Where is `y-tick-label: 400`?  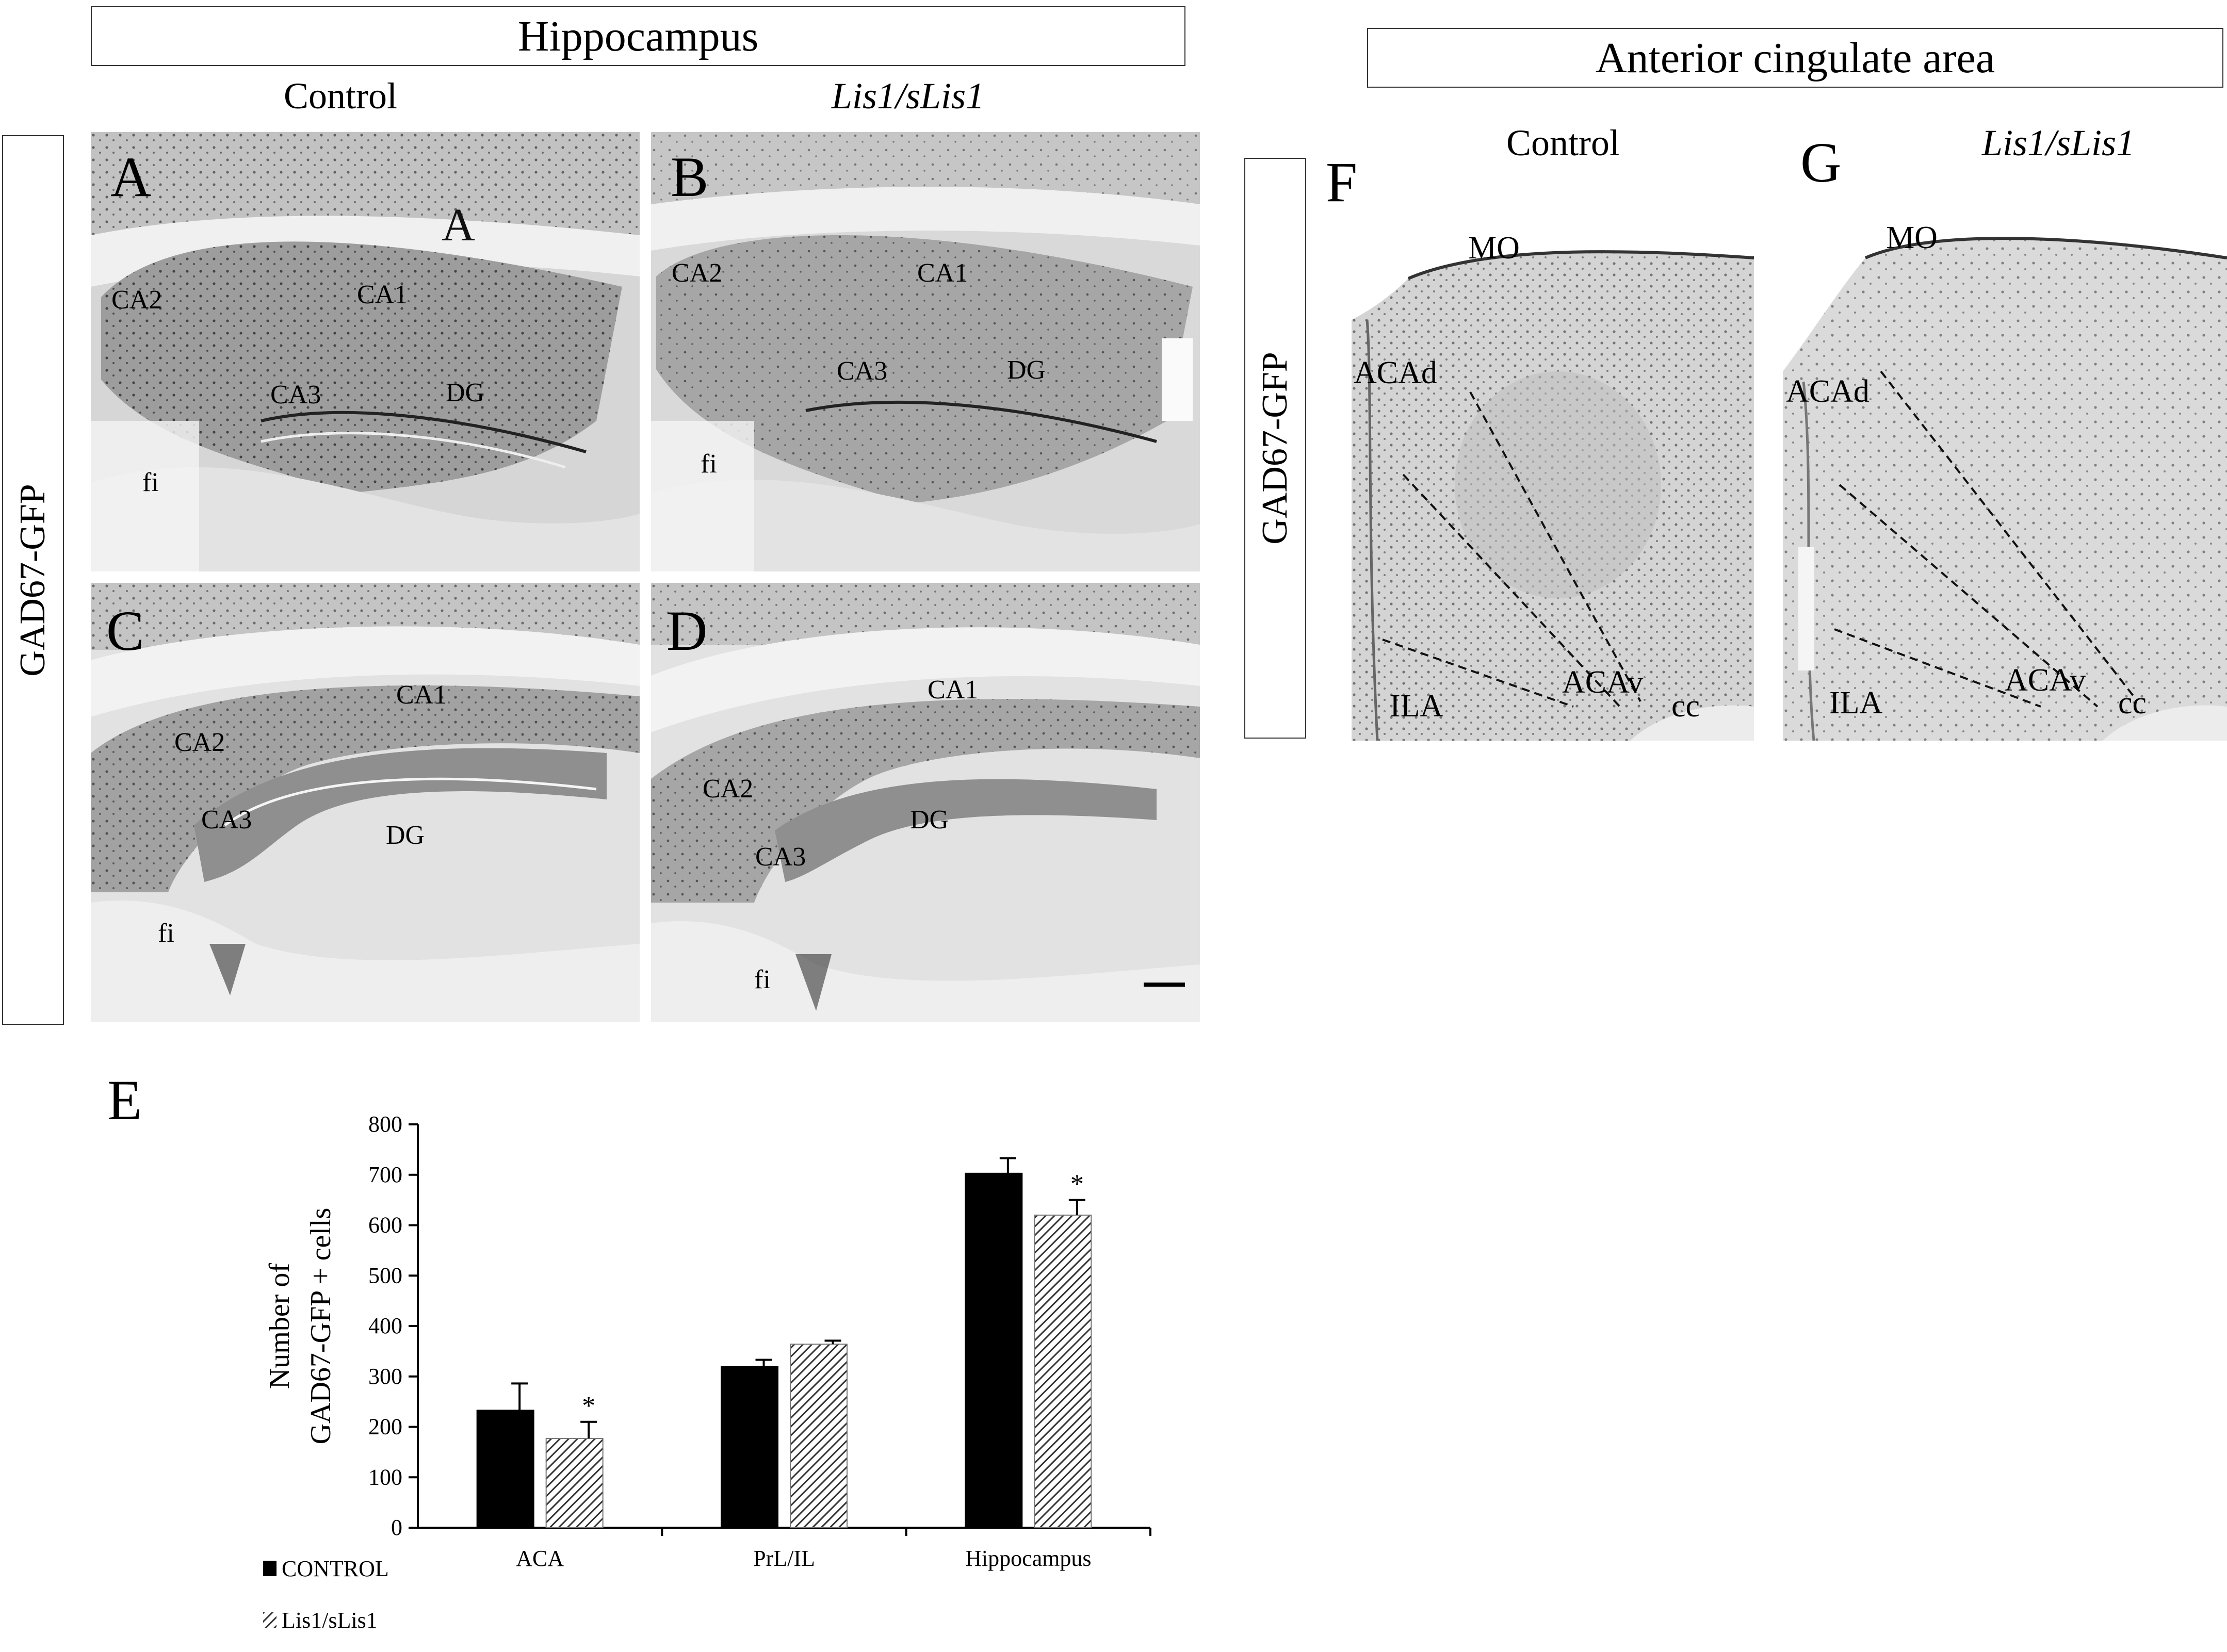 y-tick-label: 400 is located at coordinates (385, 1325).